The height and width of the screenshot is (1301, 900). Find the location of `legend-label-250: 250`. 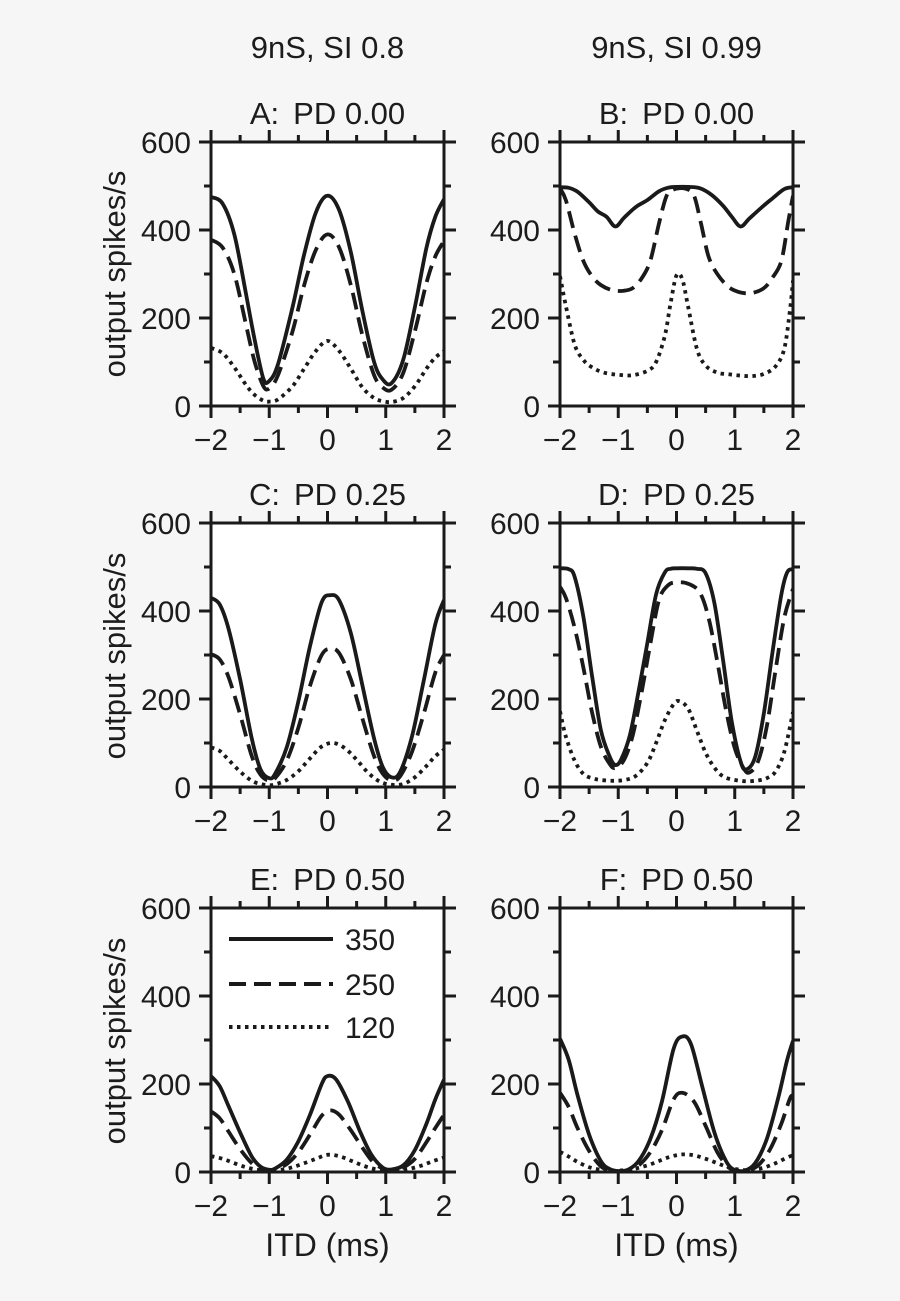

legend-label-250: 250 is located at coordinates (370, 985).